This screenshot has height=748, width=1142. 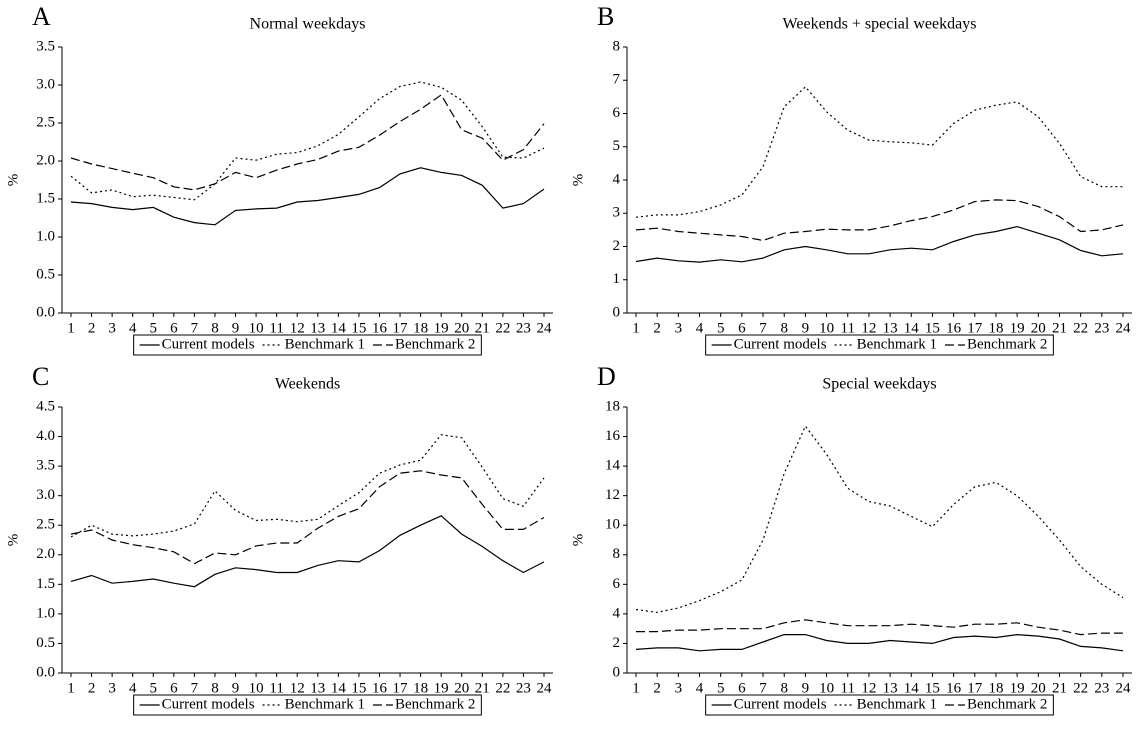 I want to click on y-tick-label: 0.0, so click(x=45, y=312).